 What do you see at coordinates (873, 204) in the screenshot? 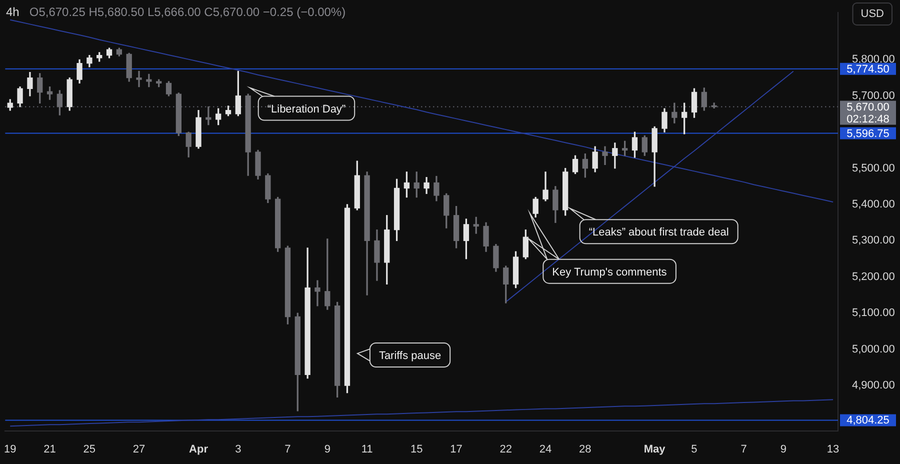
I see `y-tick-label: 5,400.00` at bounding box center [873, 204].